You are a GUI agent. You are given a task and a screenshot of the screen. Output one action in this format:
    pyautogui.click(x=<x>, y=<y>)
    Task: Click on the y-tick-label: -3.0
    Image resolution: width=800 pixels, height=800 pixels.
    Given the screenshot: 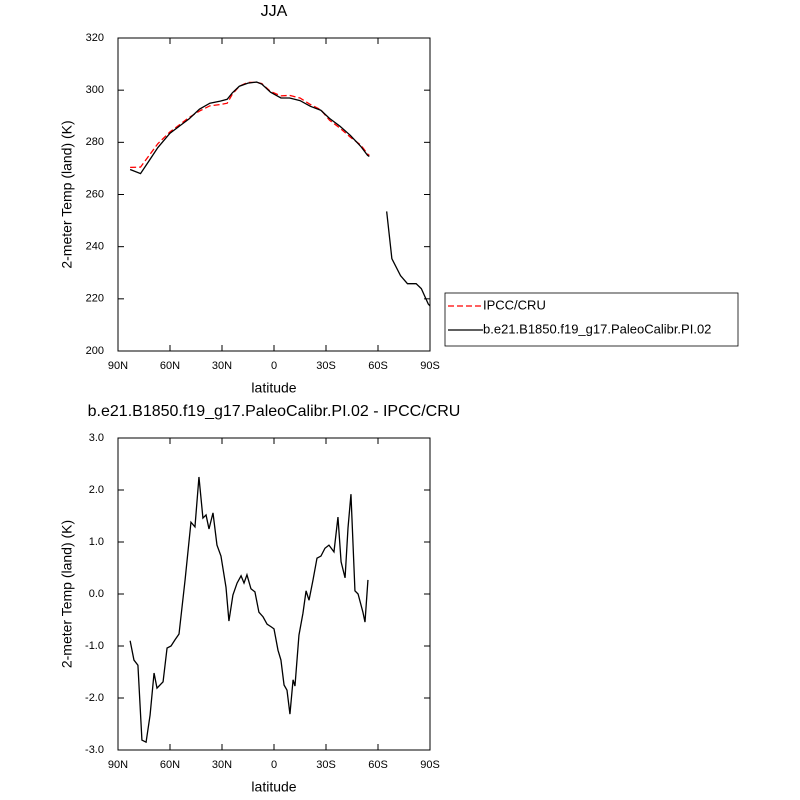 What is the action you would take?
    pyautogui.click(x=94, y=750)
    